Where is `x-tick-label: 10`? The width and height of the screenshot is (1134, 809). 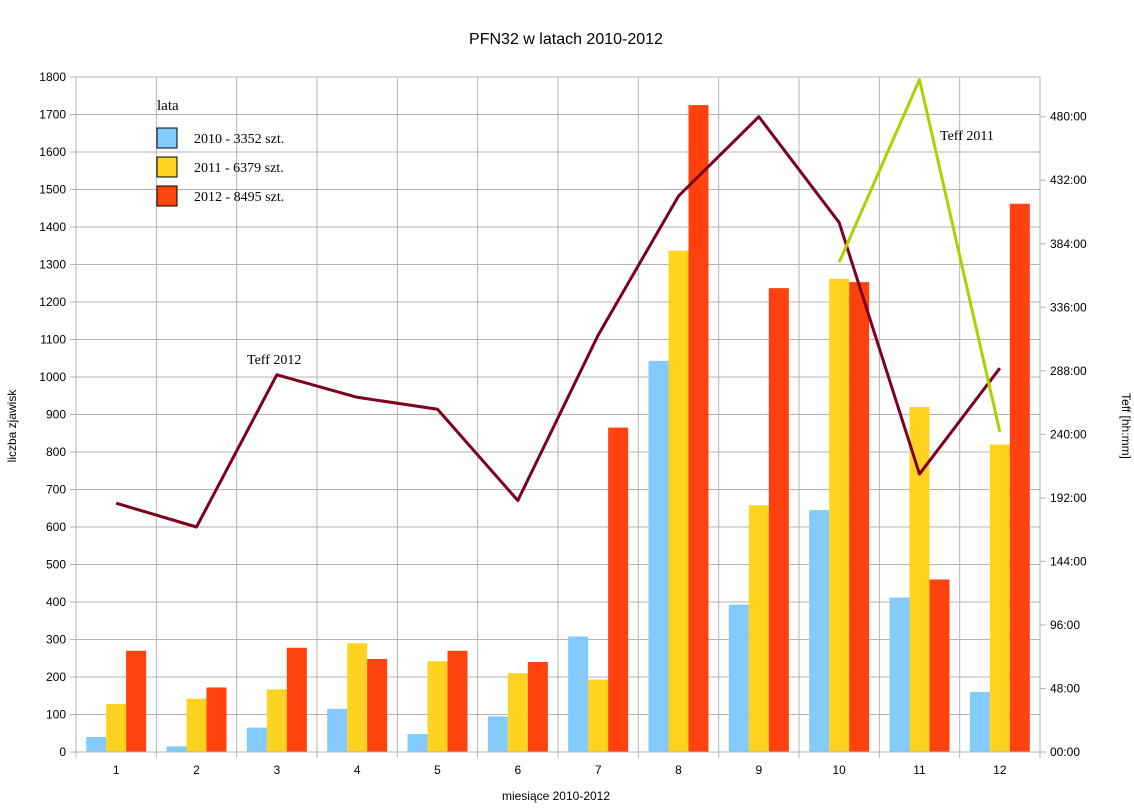
x-tick-label: 10 is located at coordinates (839, 770).